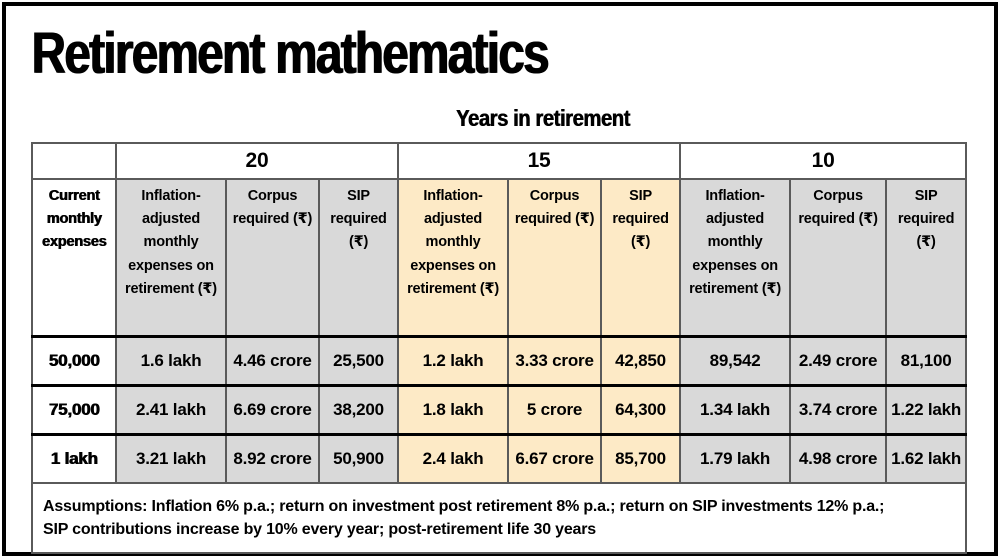 The image size is (1000, 558). What do you see at coordinates (926, 458) in the screenshot?
I see `value-cell: 1.62 lakh` at bounding box center [926, 458].